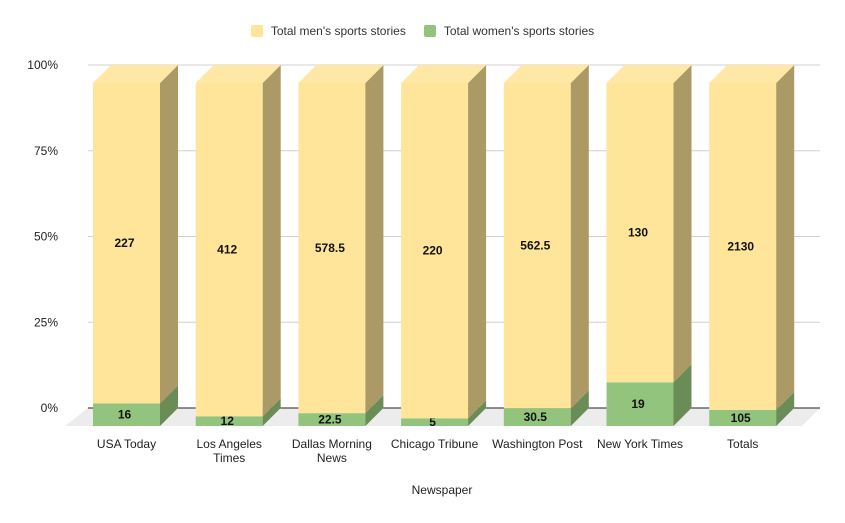  I want to click on y-tick-label: 25%, so click(46, 322).